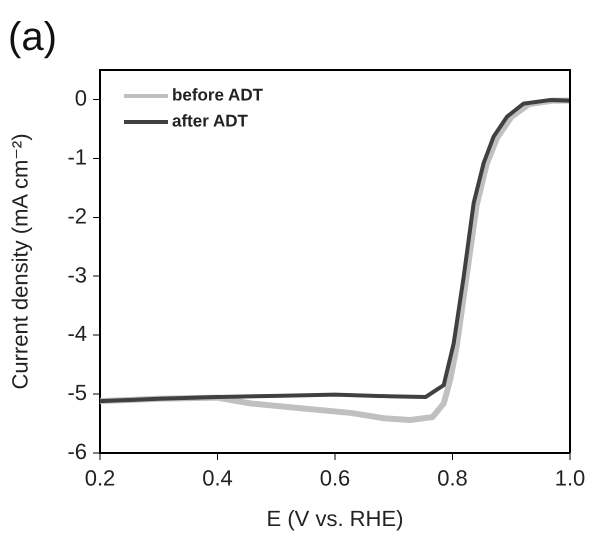 This screenshot has width=594, height=541. Describe the element at coordinates (77, 157) in the screenshot. I see `y-tick-label: -1` at that location.